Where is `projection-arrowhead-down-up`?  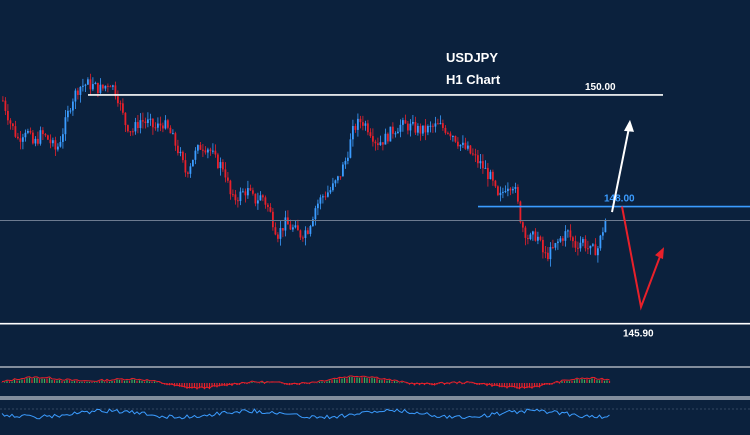 projection-arrowhead-down-up is located at coordinates (659, 253).